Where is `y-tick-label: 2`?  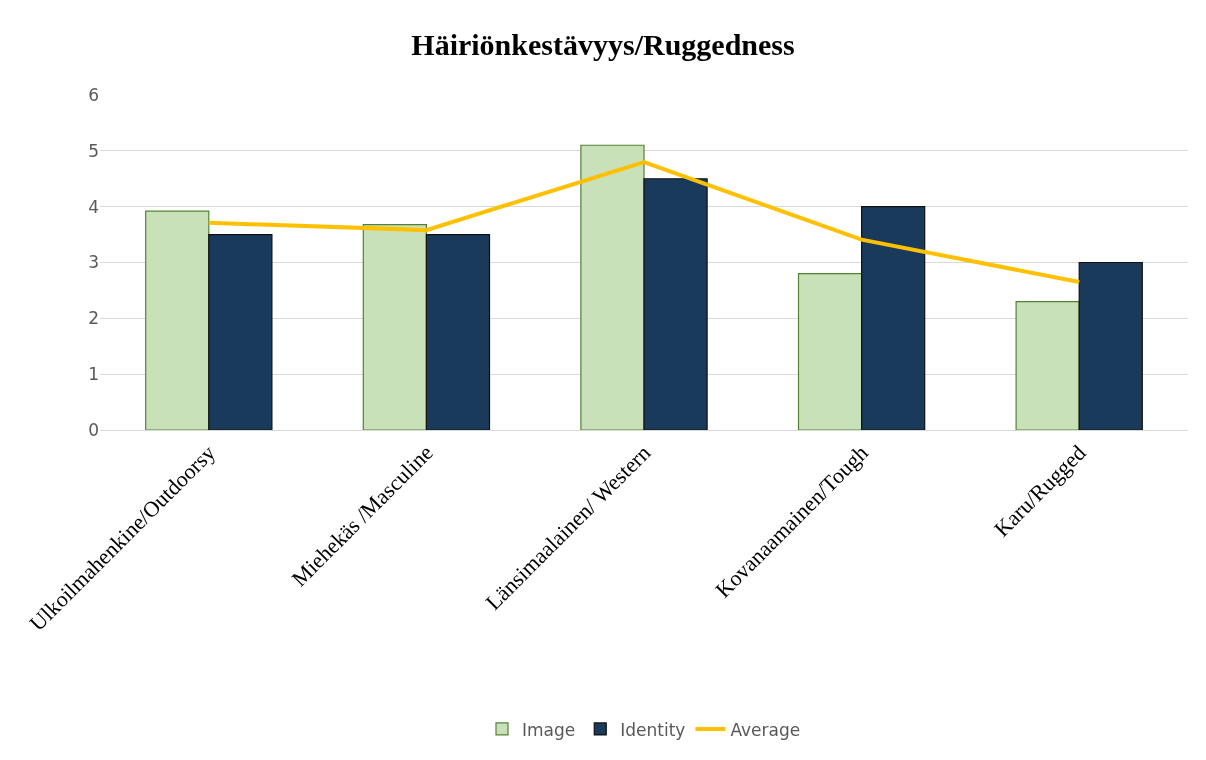 y-tick-label: 2 is located at coordinates (93, 318).